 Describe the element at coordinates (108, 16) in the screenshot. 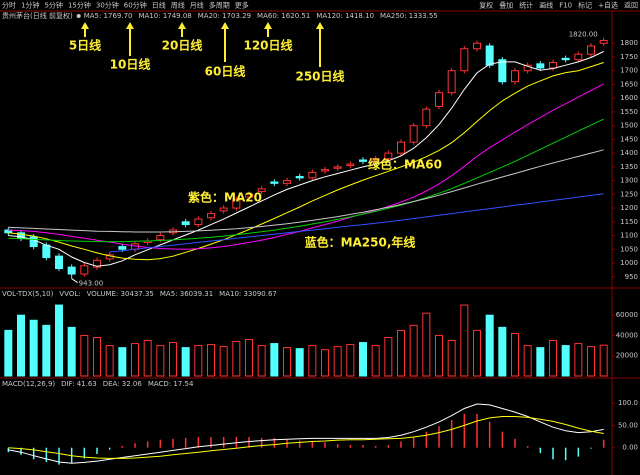

I see `legend-label: MA5: 1769.70` at that location.